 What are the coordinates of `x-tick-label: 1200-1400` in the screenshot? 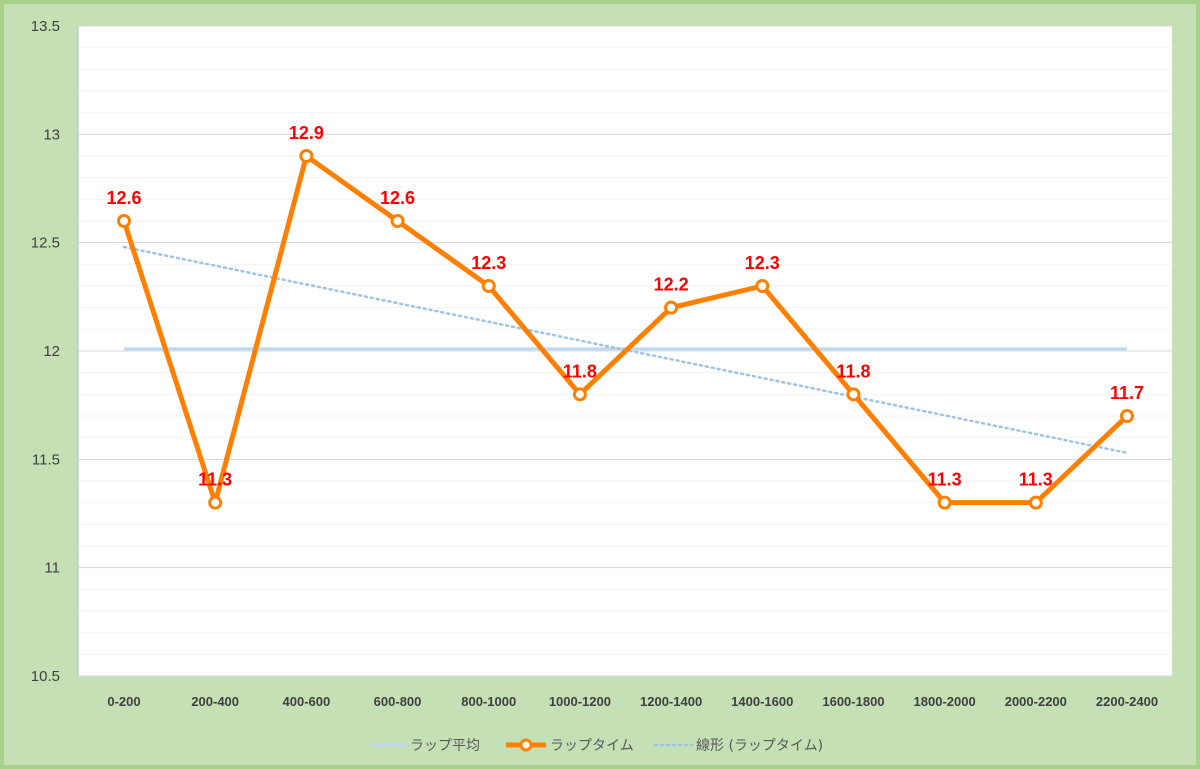 It's located at (671, 701).